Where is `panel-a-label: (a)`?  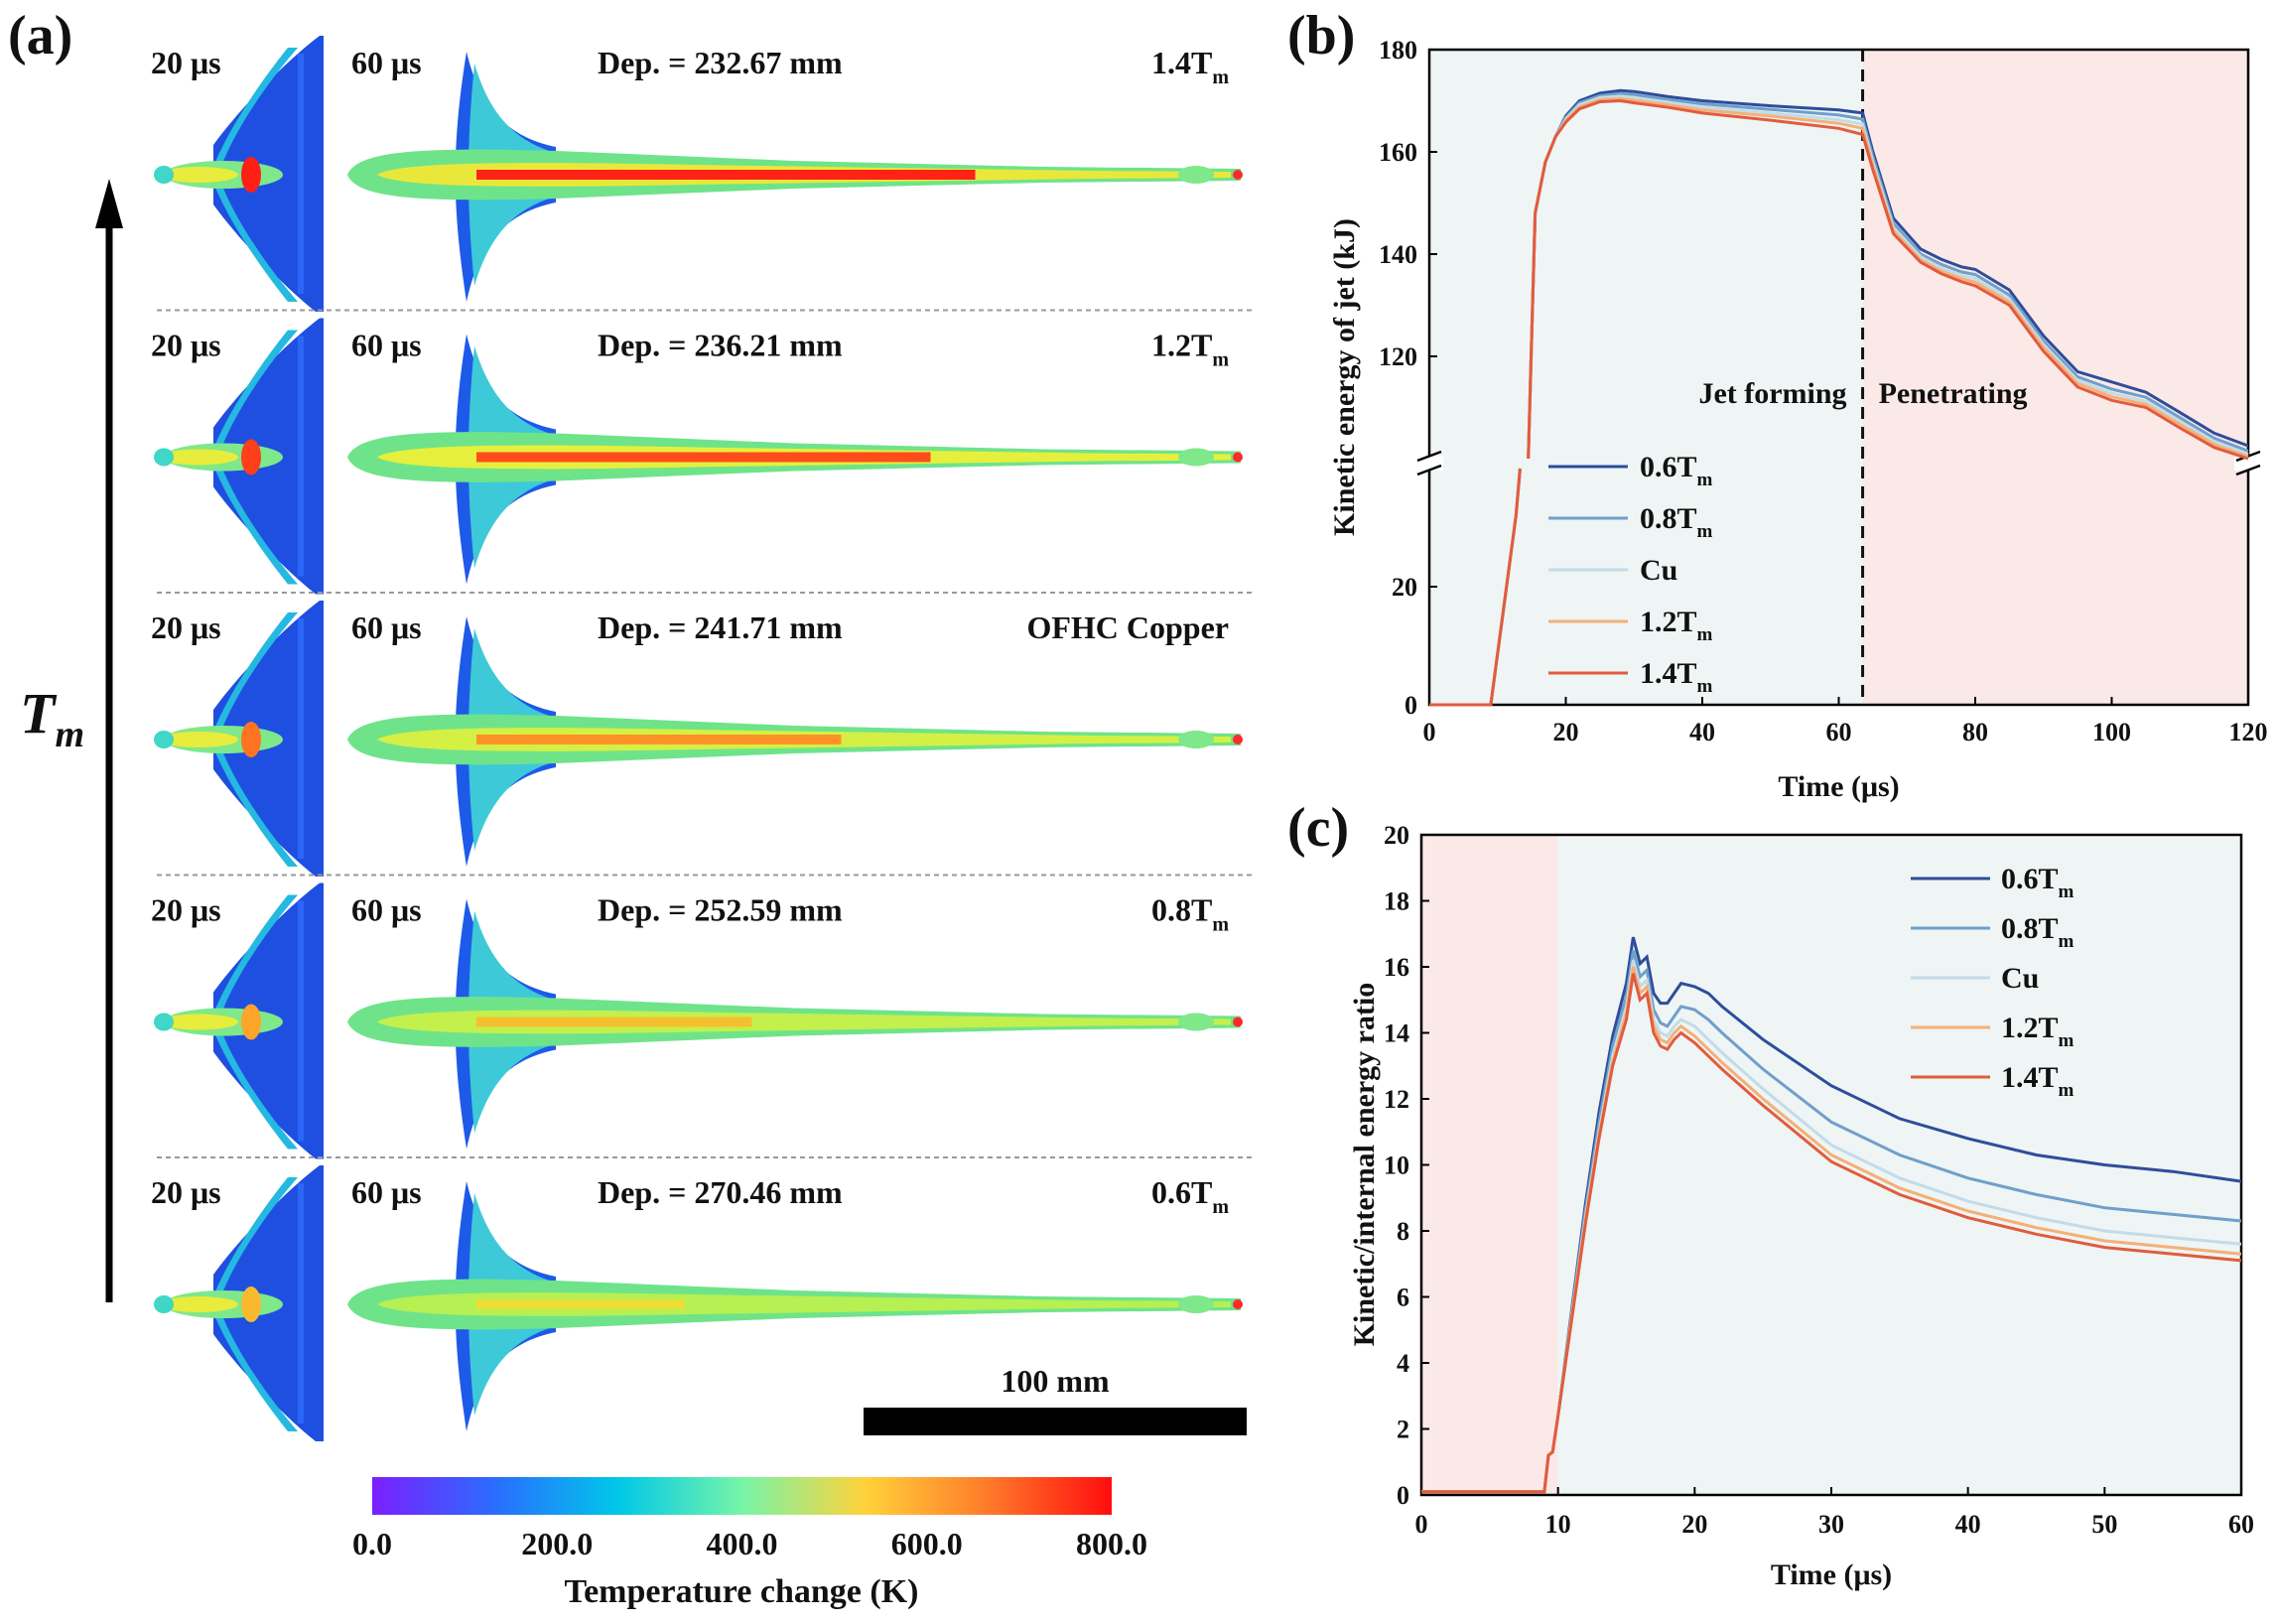
panel-a-label: (a) is located at coordinates (40, 36).